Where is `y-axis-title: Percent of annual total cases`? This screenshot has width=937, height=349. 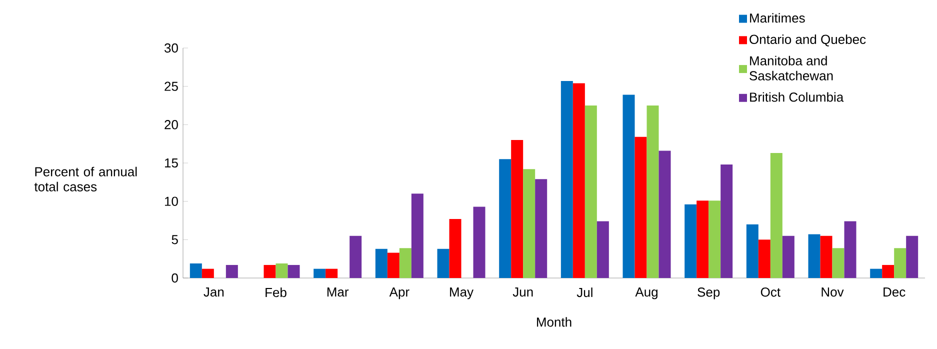
y-axis-title: Percent of annual total cases is located at coordinates (85, 179).